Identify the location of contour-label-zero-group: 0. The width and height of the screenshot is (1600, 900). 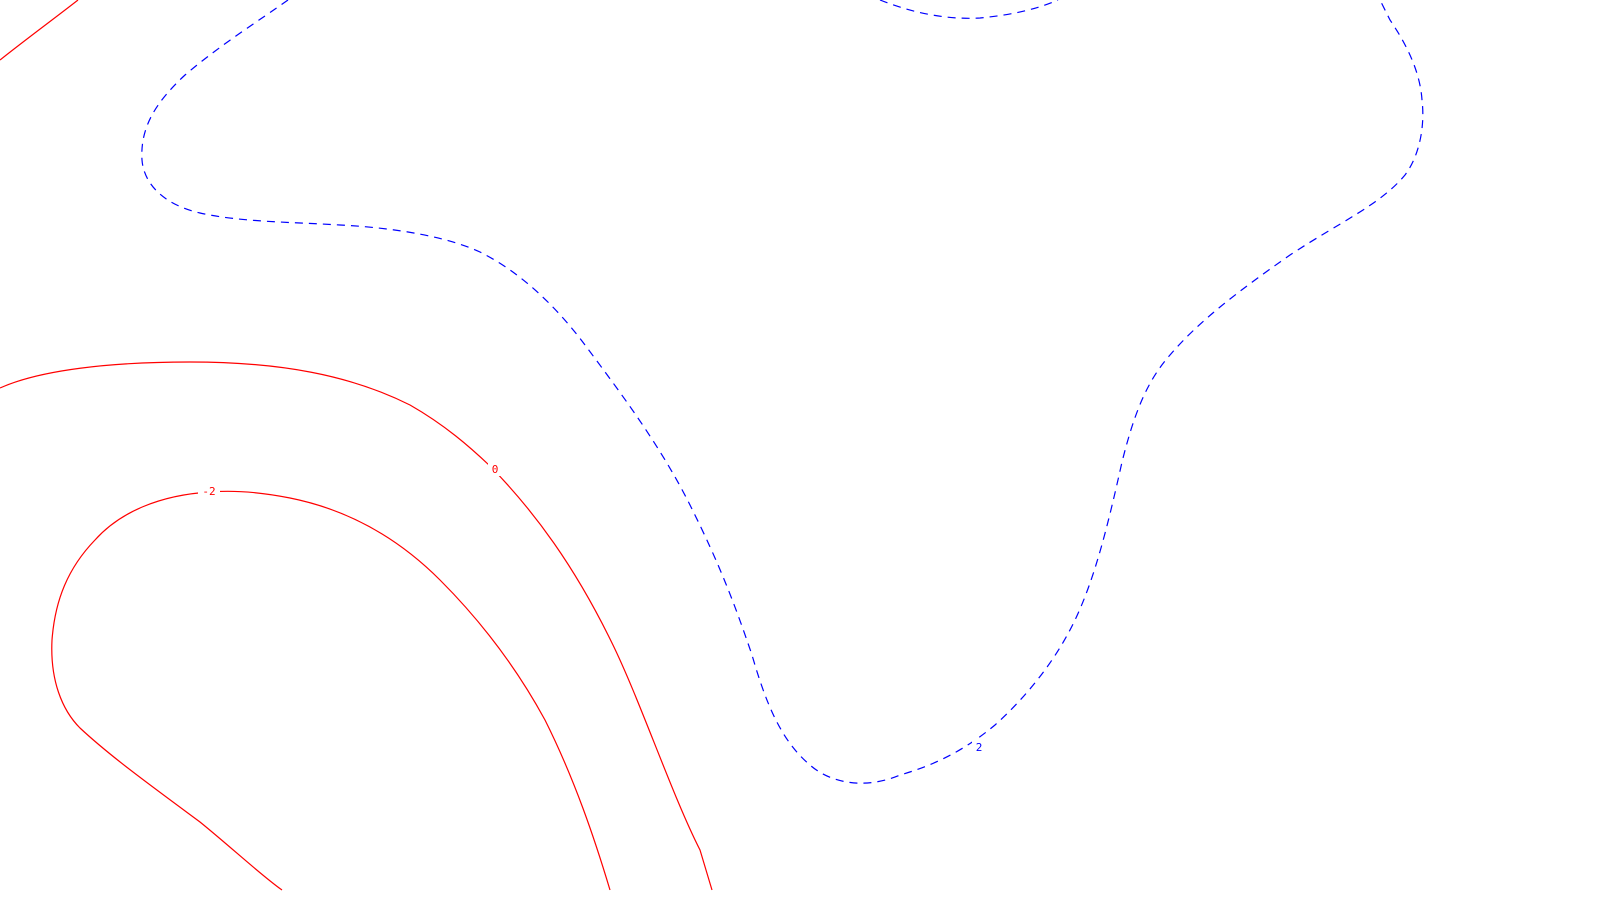
(495, 469).